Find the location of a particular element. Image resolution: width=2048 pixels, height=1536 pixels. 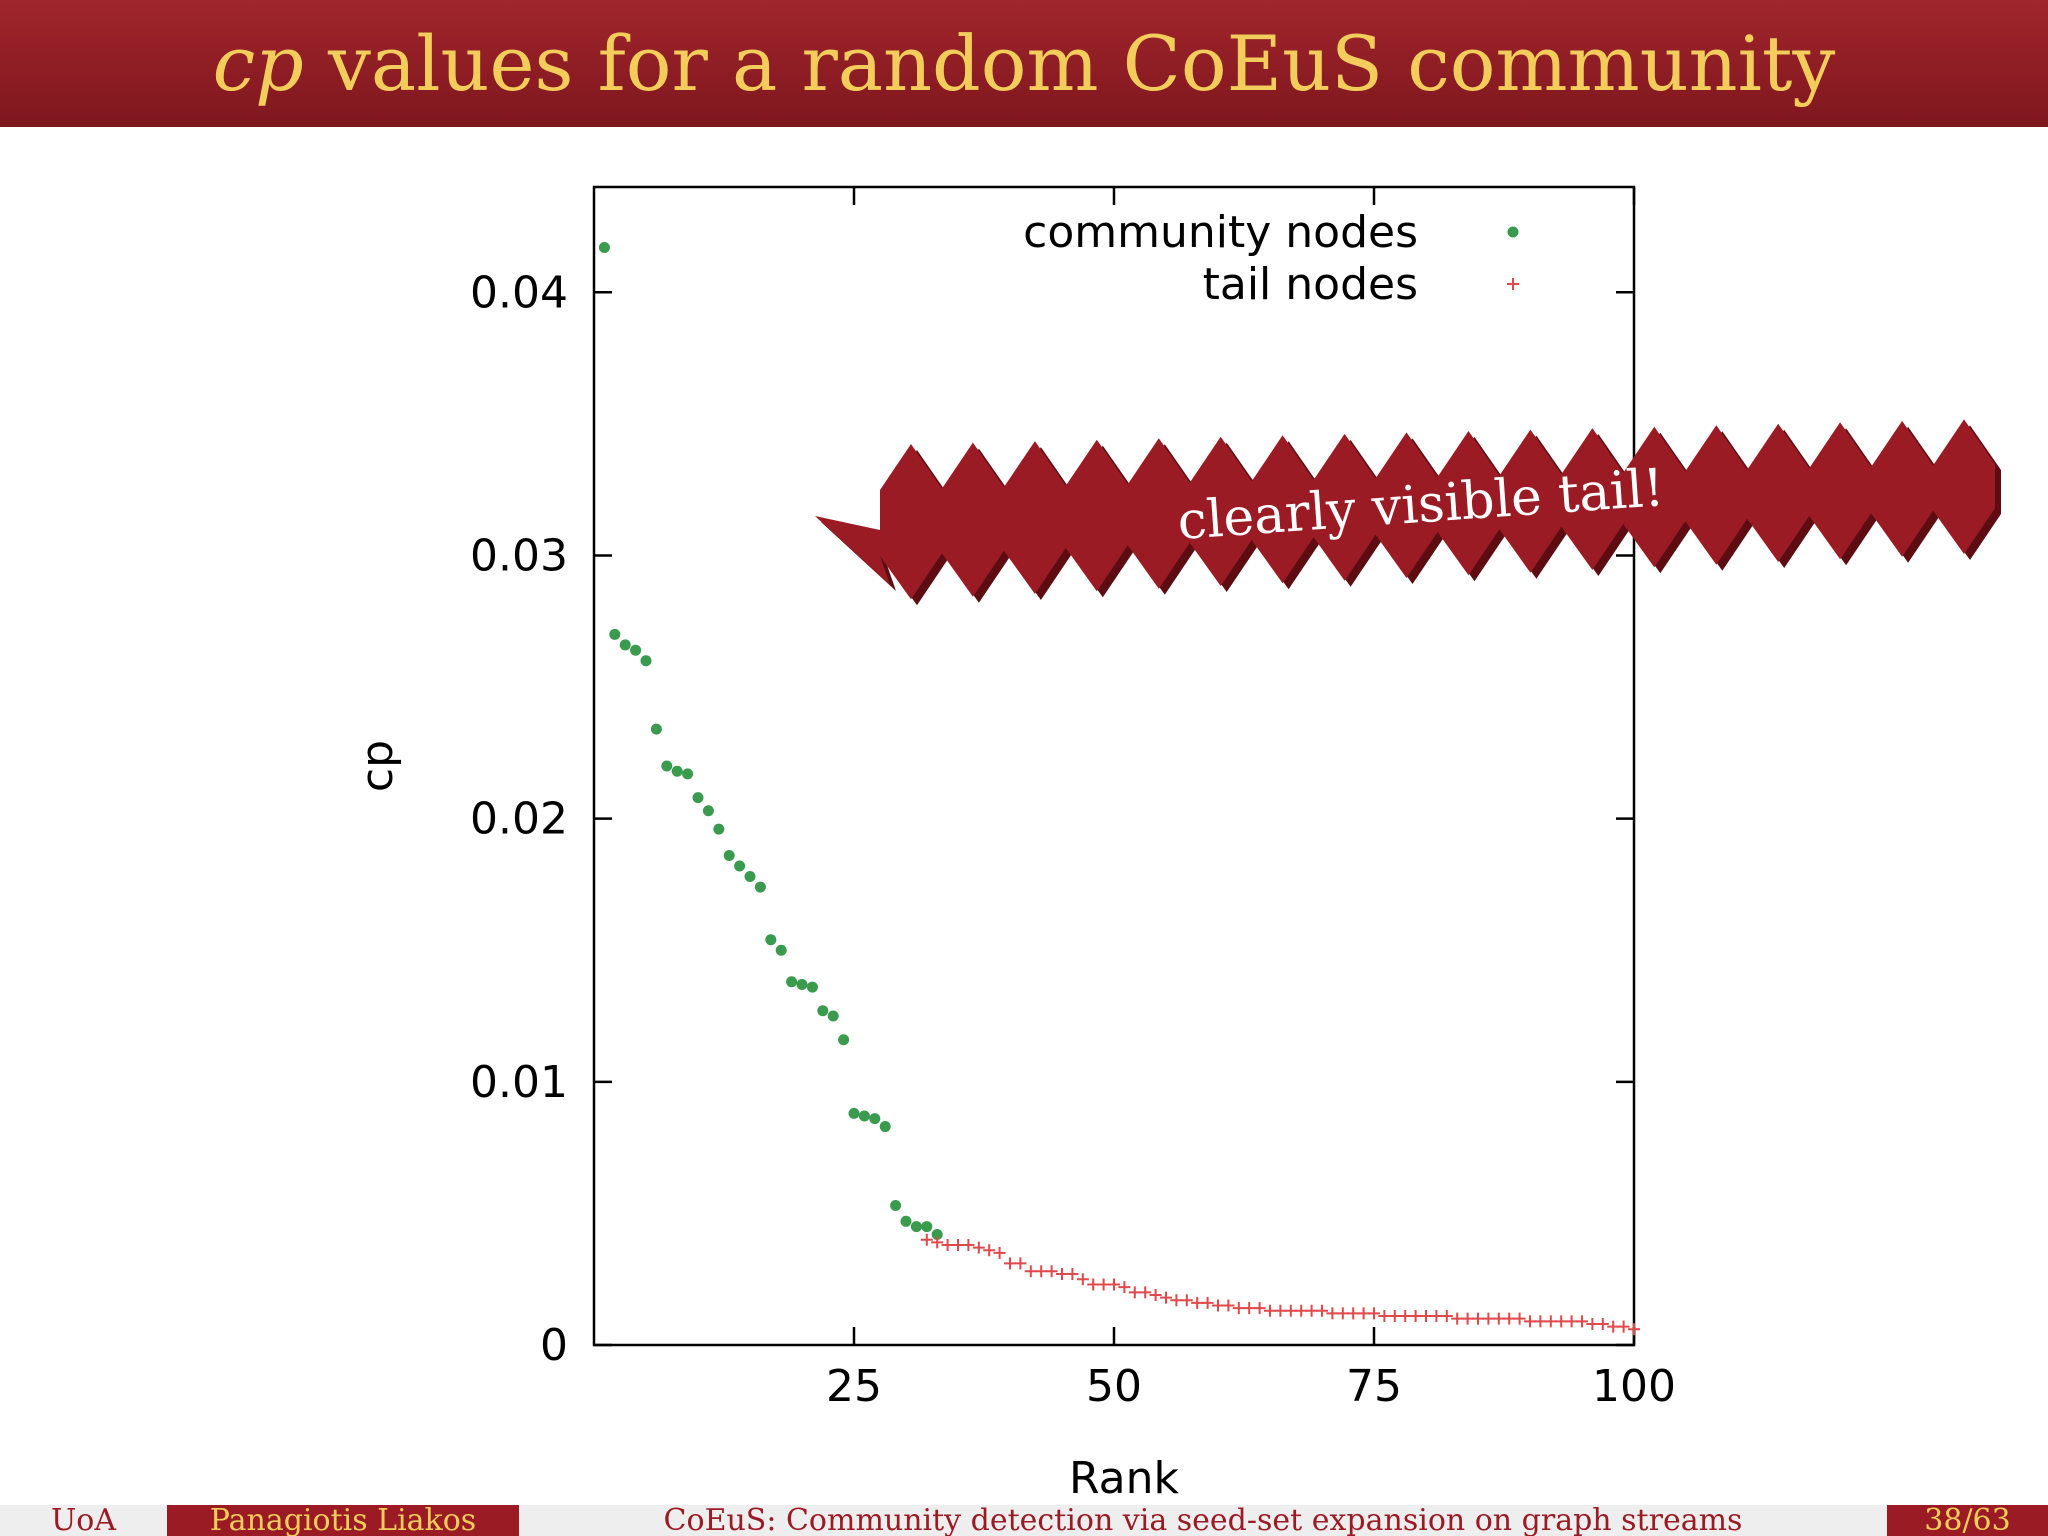

title-bar is located at coordinates (1024, 63).